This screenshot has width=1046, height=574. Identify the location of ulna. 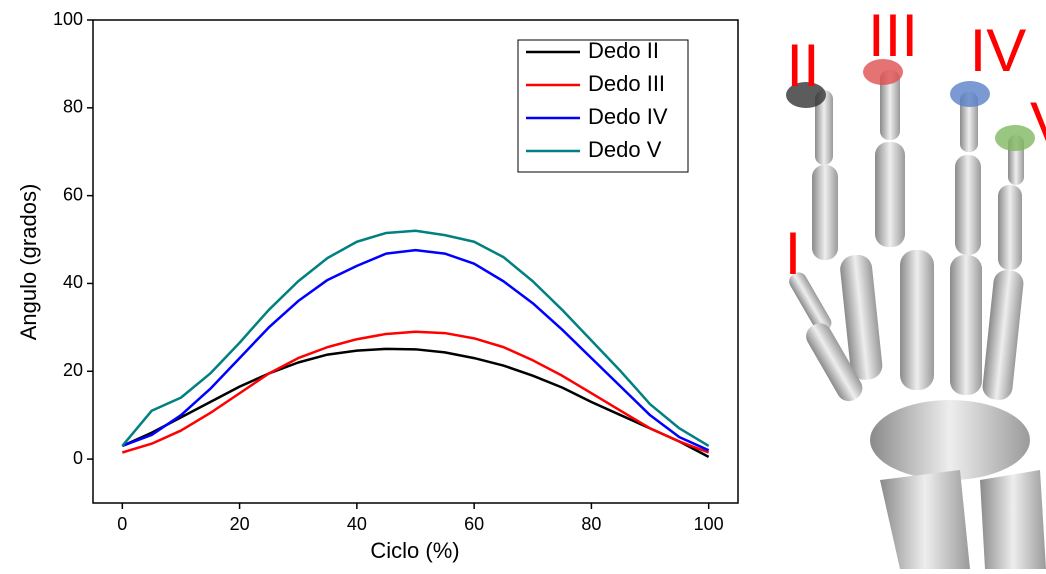
(1013, 519).